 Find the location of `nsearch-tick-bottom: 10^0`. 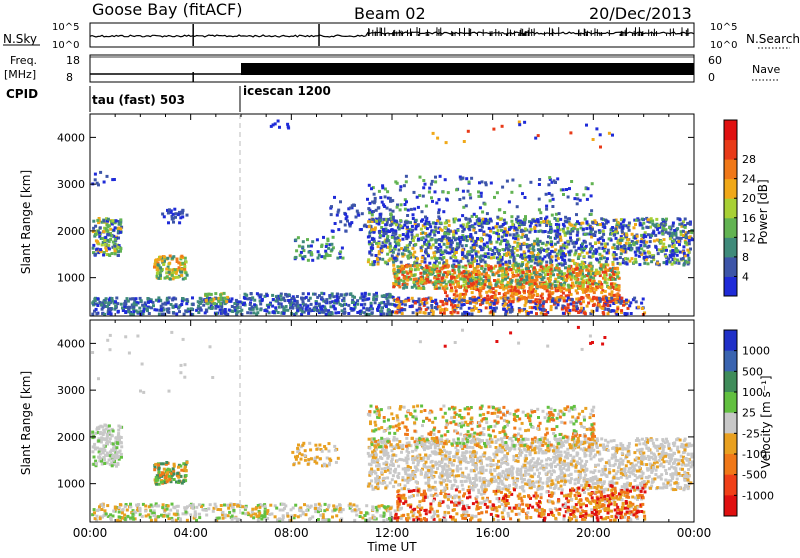

nsearch-tick-bottom: 10^0 is located at coordinates (723, 45).